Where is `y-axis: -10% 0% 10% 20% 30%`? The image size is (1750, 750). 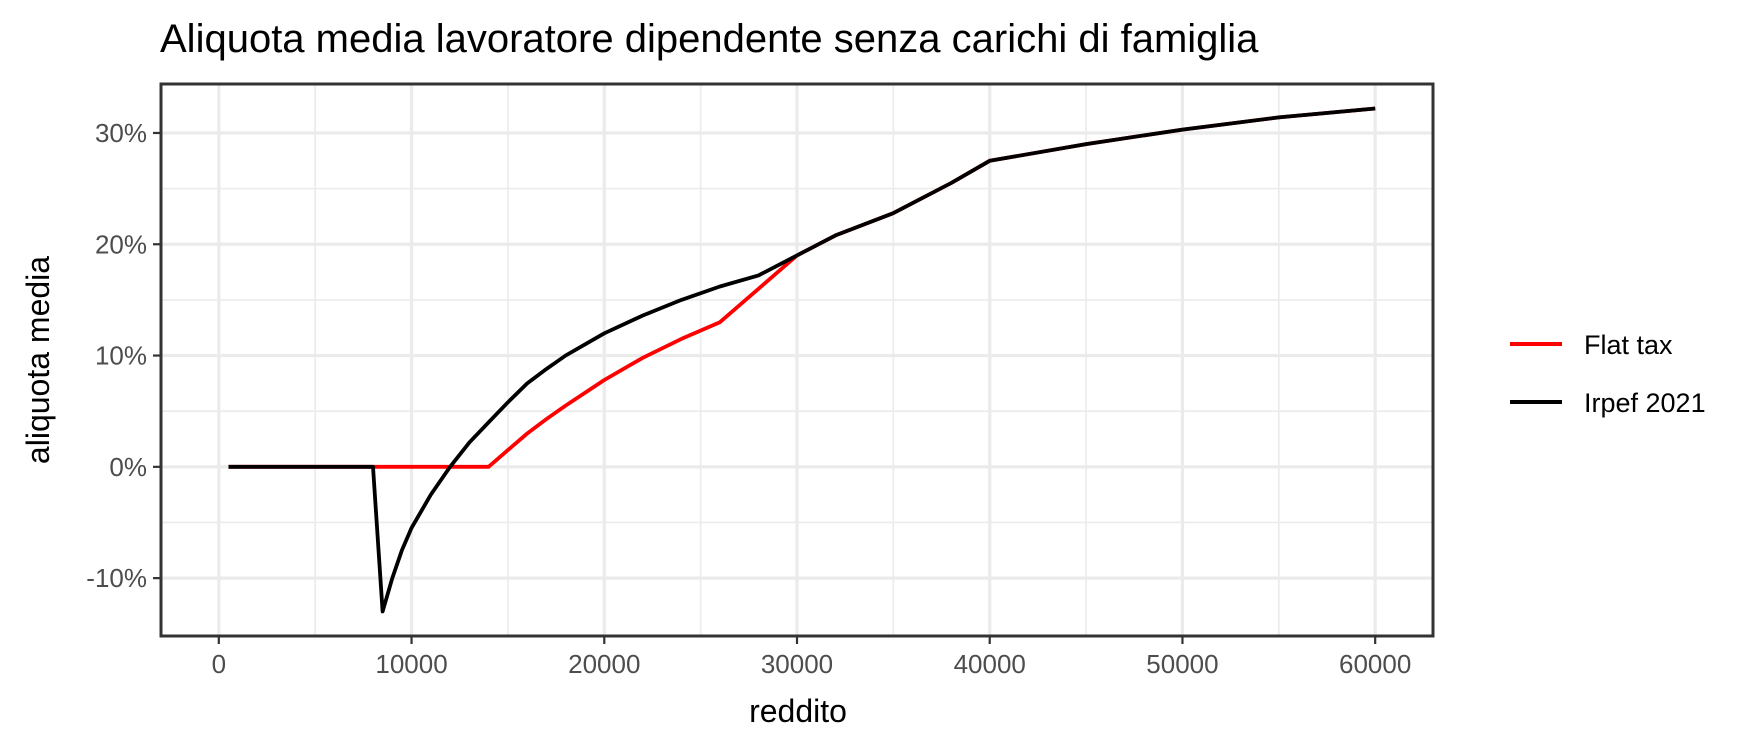
y-axis: -10% 0% 10% 20% 30% is located at coordinates (123, 355).